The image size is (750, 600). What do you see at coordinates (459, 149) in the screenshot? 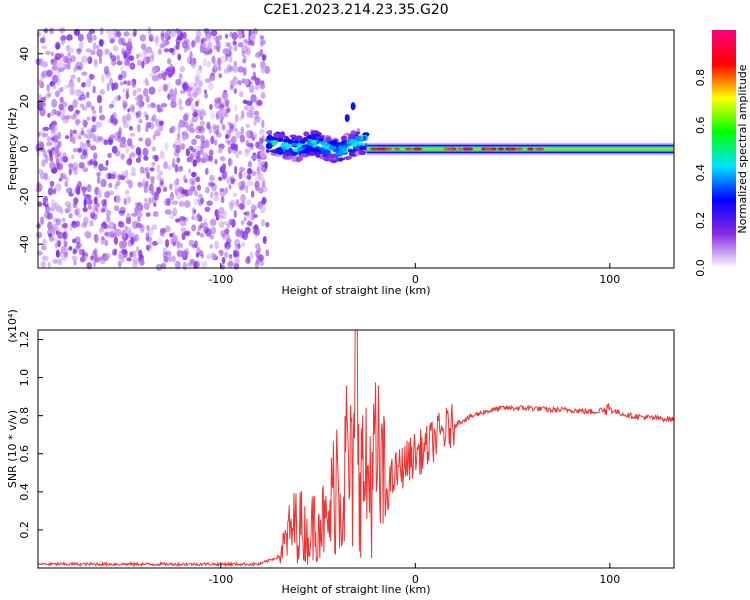
I see `band-peak` at bounding box center [459, 149].